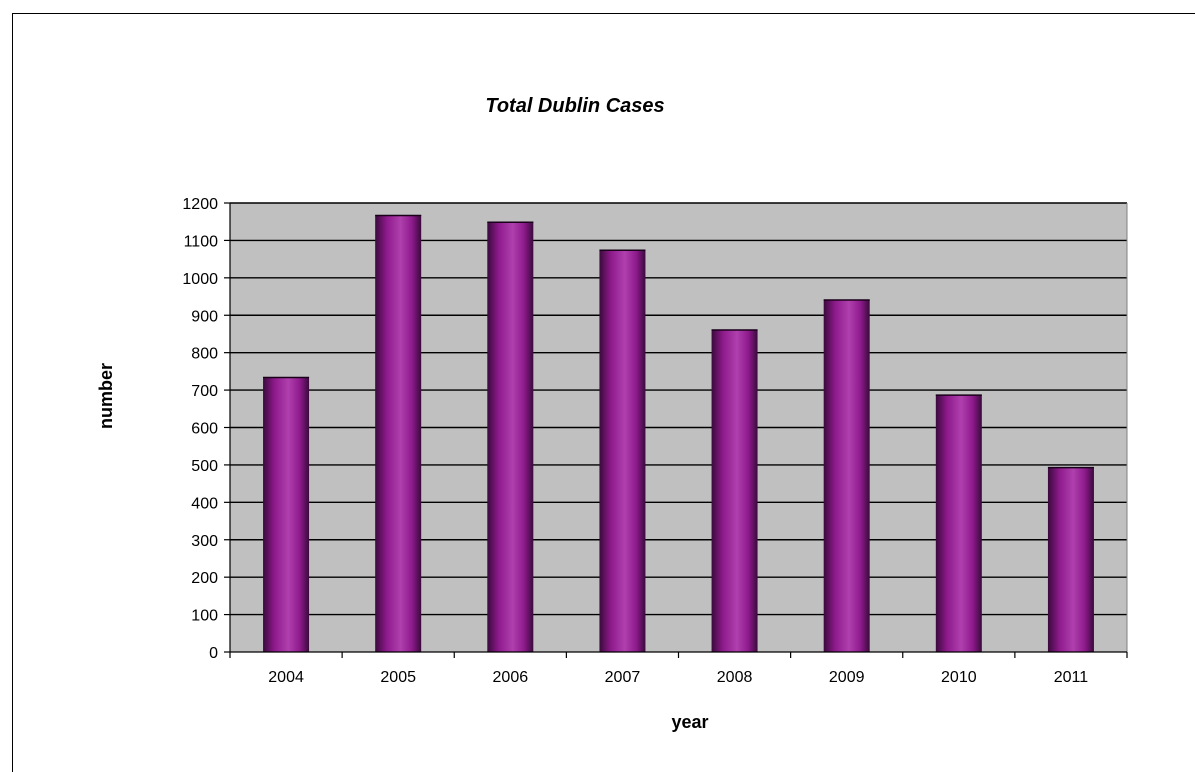 This screenshot has height=772, width=1195. What do you see at coordinates (213, 653) in the screenshot?
I see `y-tick-label: 0` at bounding box center [213, 653].